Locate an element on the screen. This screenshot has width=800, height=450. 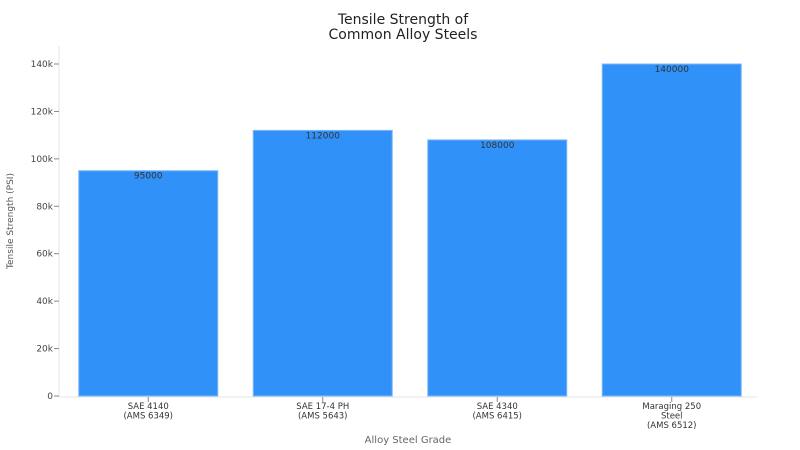
y-tick-label: 80k is located at coordinates (44, 207).